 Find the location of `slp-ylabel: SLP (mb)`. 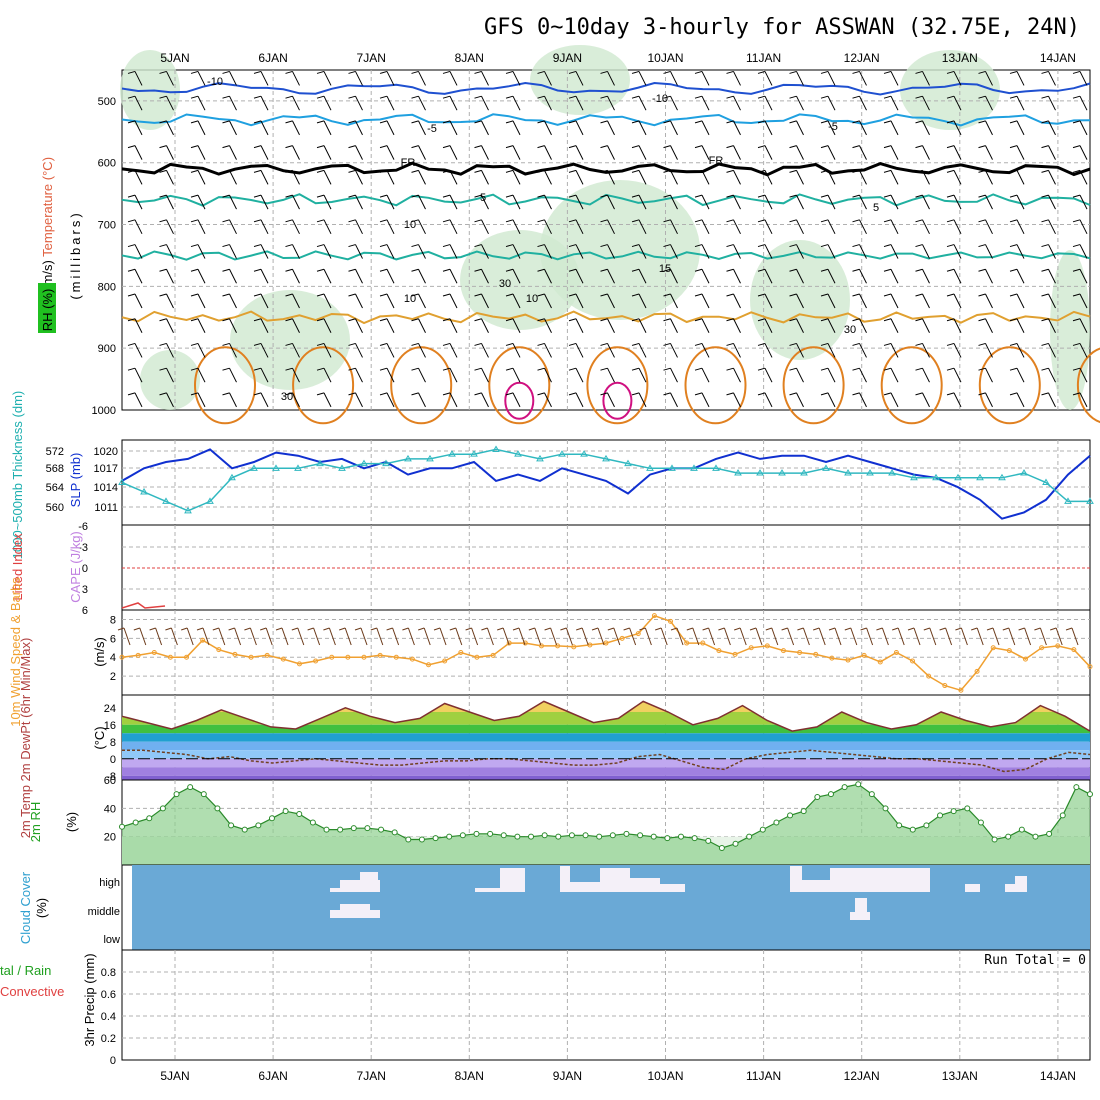

slp-ylabel: SLP (mb) is located at coordinates (75, 480).